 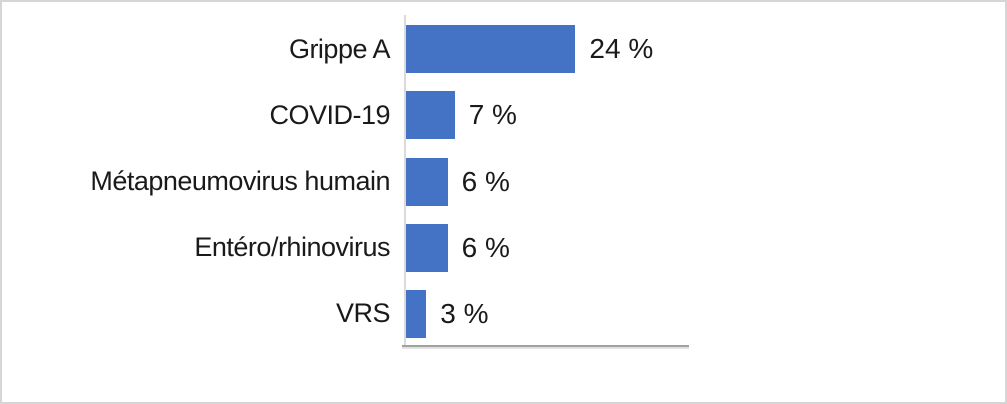 I want to click on bar-row: Métapneumovirus humain 6 %, so click(x=347, y=181).